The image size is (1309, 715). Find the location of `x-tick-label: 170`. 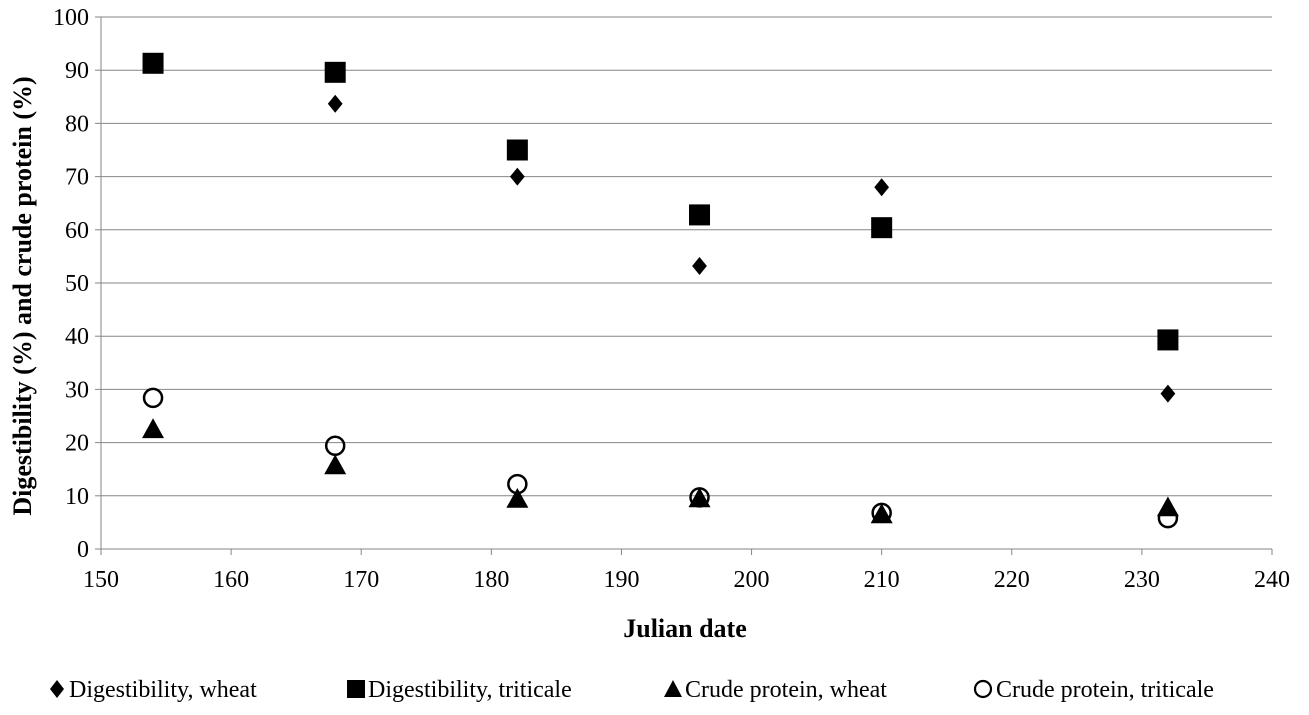

x-tick-label: 170 is located at coordinates (361, 580).